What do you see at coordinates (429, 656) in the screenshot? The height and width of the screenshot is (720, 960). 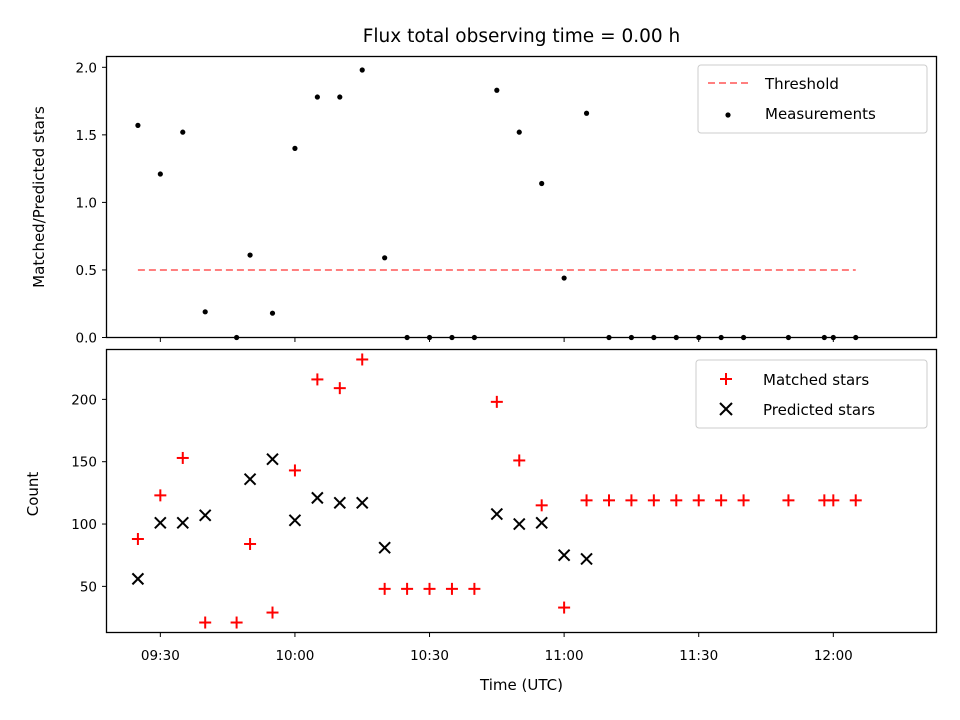 I see `bottom-xtick-label: 10:30` at bounding box center [429, 656].